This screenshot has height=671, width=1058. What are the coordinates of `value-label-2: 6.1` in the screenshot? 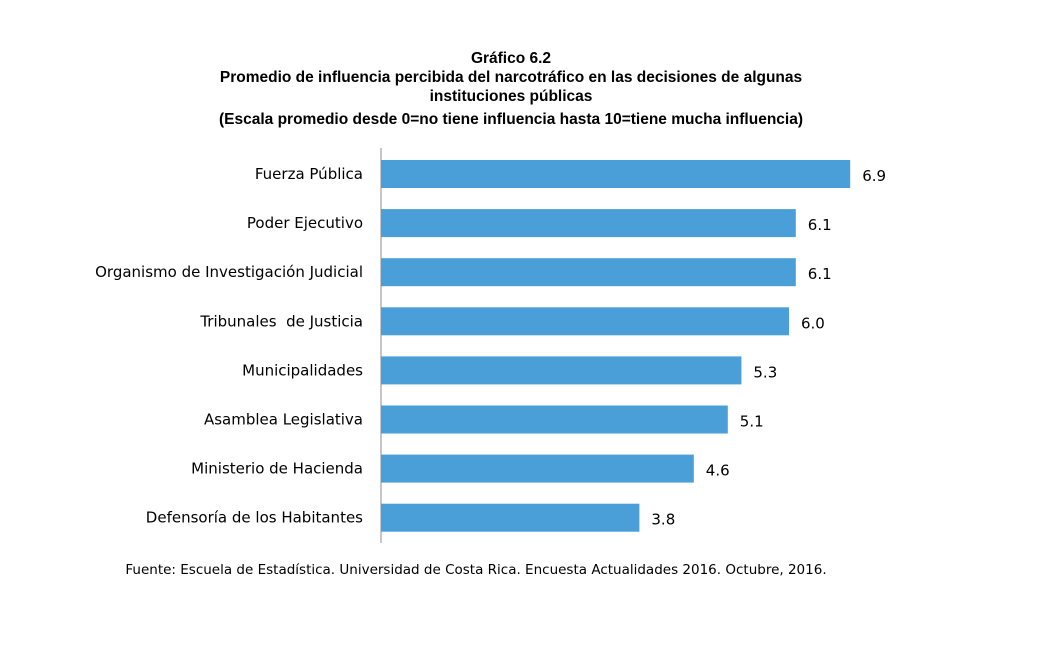 It's located at (820, 225).